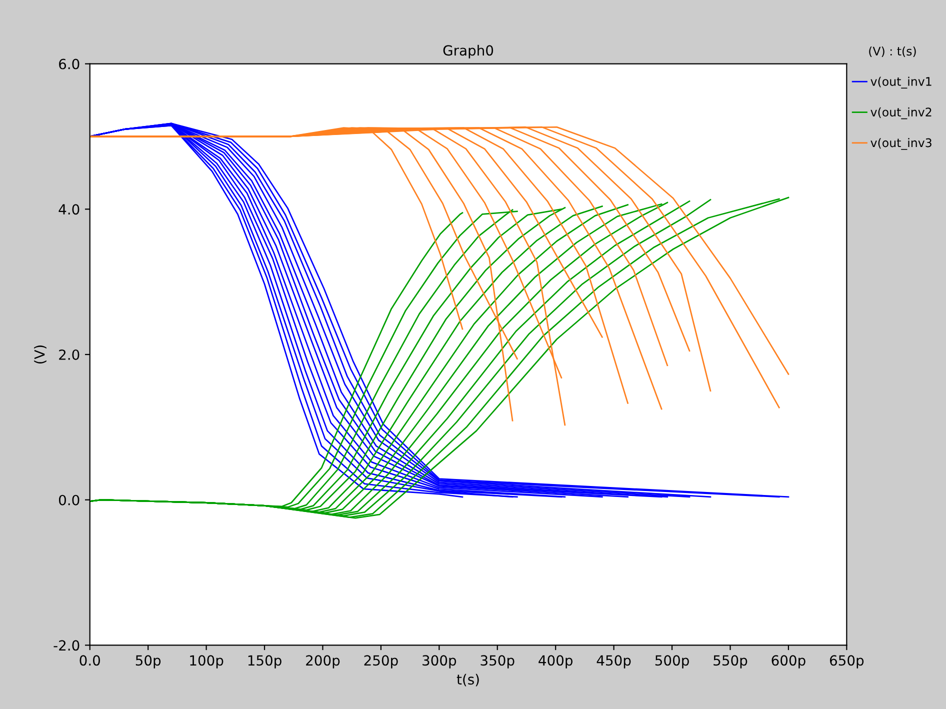  I want to click on x-tick-label: 650p, so click(847, 661).